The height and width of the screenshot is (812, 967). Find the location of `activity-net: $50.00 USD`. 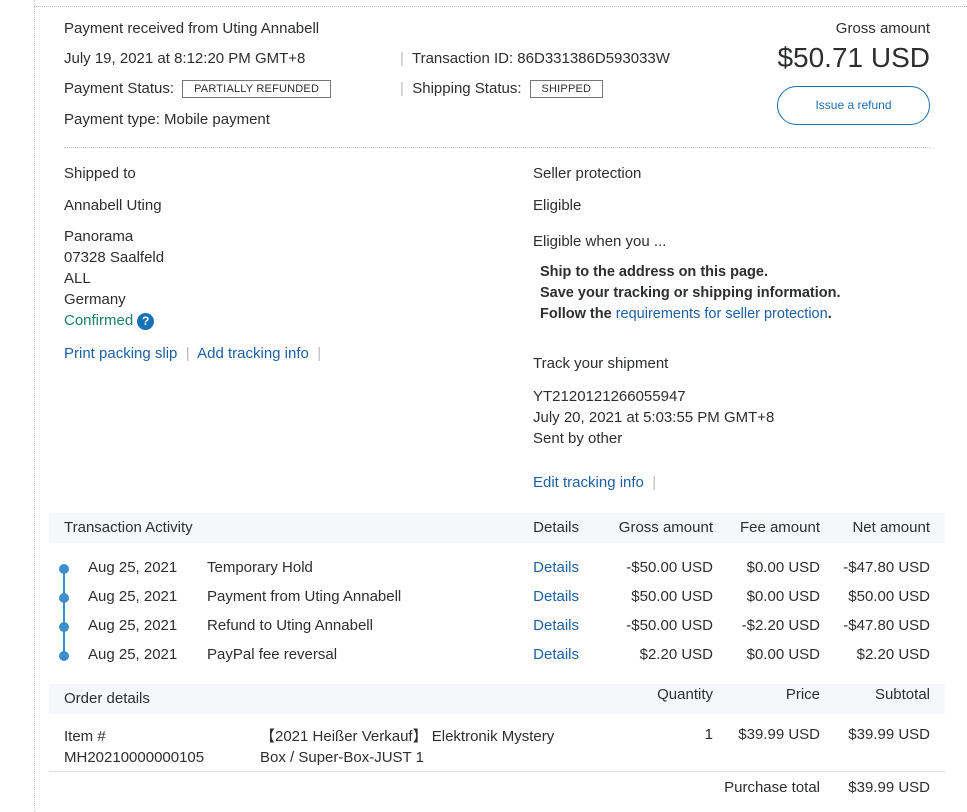

activity-net: $50.00 USD is located at coordinates (889, 596).